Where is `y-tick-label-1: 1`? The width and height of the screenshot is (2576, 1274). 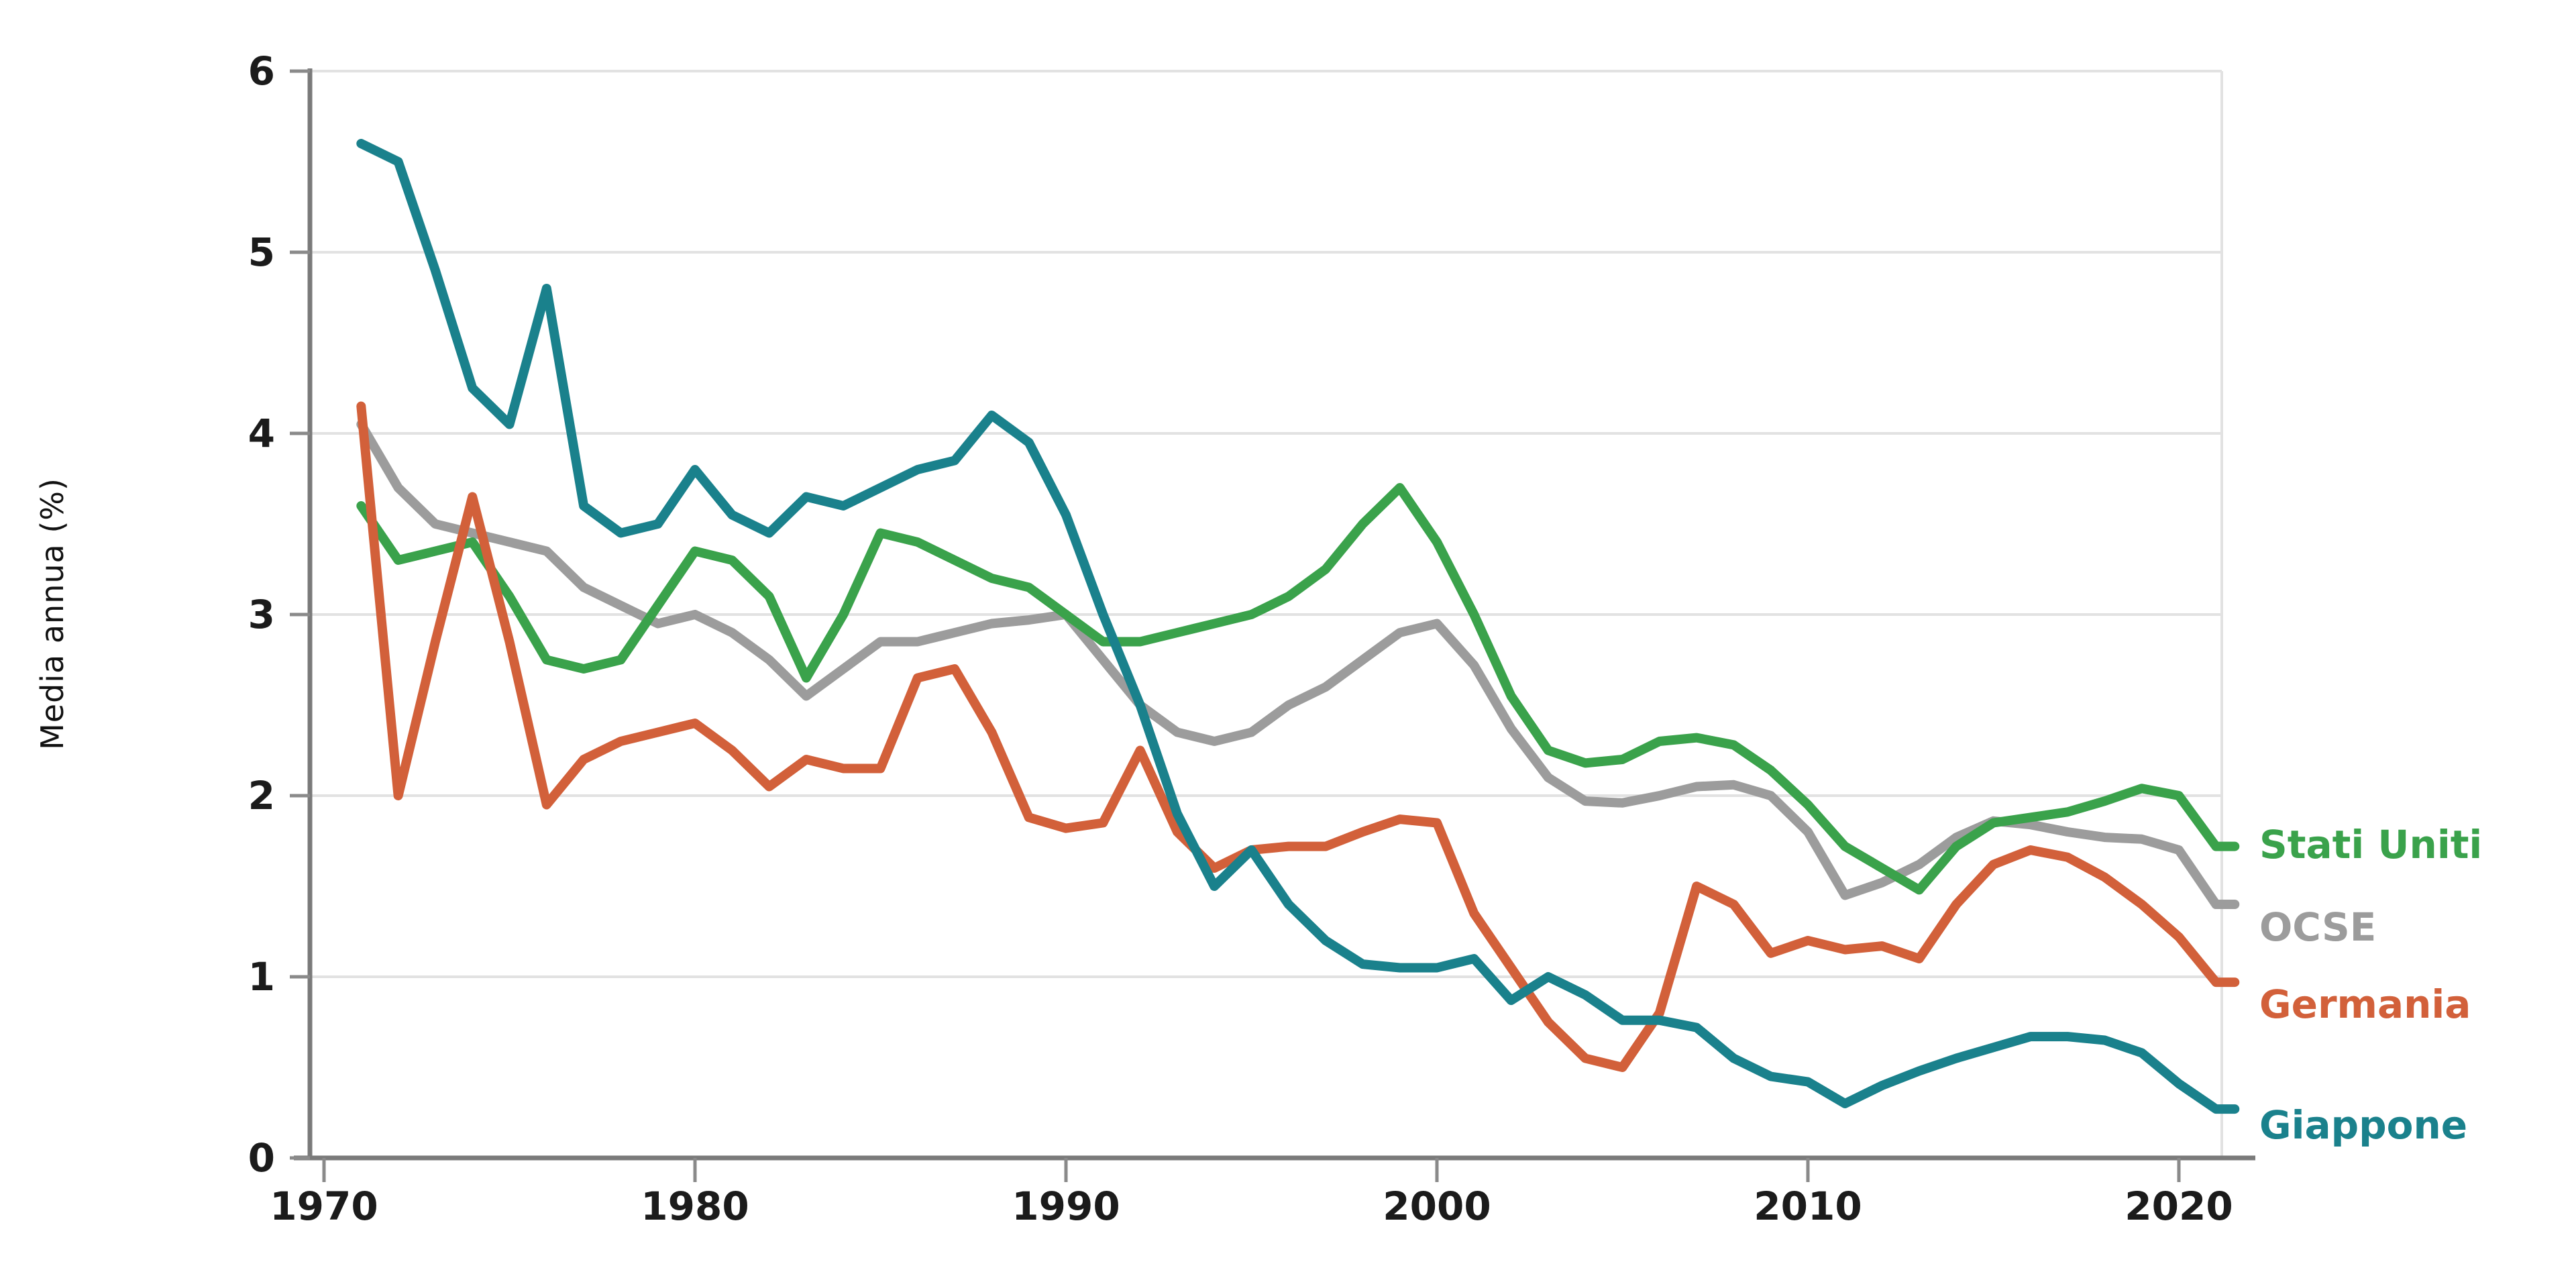 y-tick-label-1: 1 is located at coordinates (261, 977).